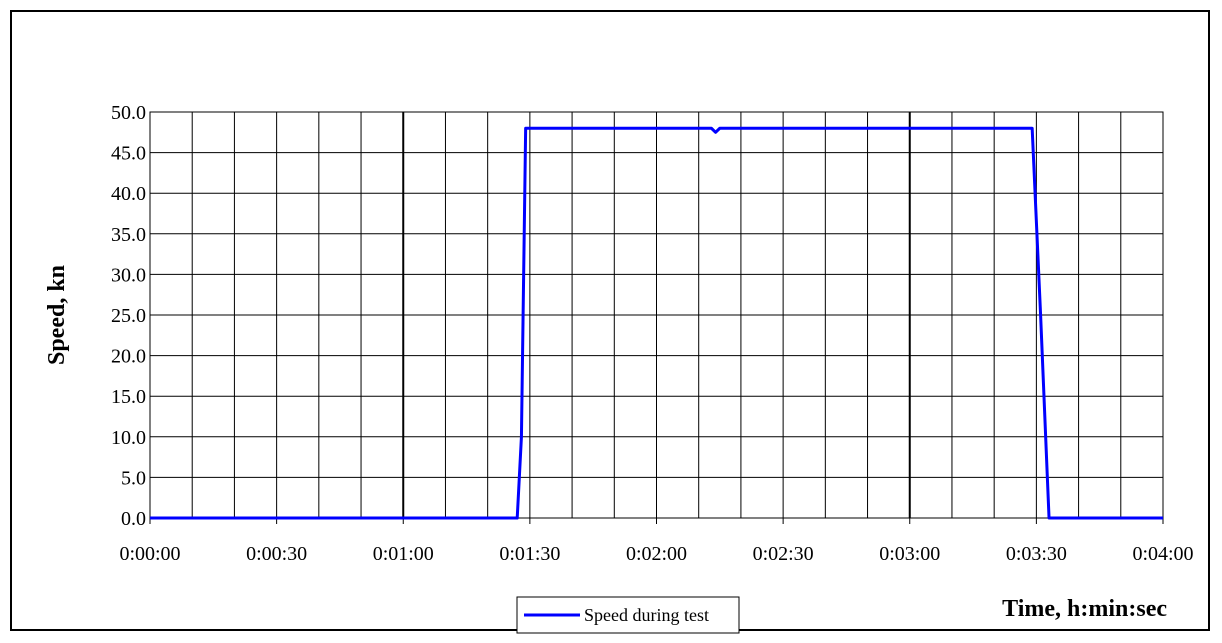 The width and height of the screenshot is (1222, 643). Describe the element at coordinates (1084, 609) in the screenshot. I see `x-axis-title: Time, h:min:sec` at that location.